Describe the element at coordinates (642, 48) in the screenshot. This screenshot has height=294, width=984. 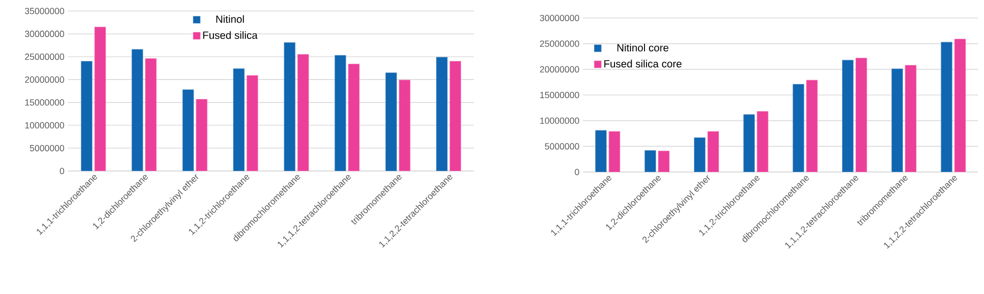
I see `legend-label: Nitinol core` at that location.